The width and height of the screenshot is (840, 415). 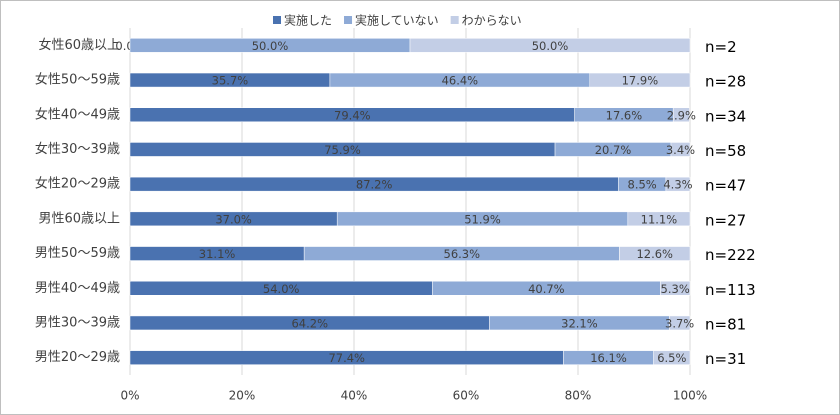 What do you see at coordinates (77, 288) in the screenshot?
I see `category-label: 男性40～49歳` at bounding box center [77, 288].